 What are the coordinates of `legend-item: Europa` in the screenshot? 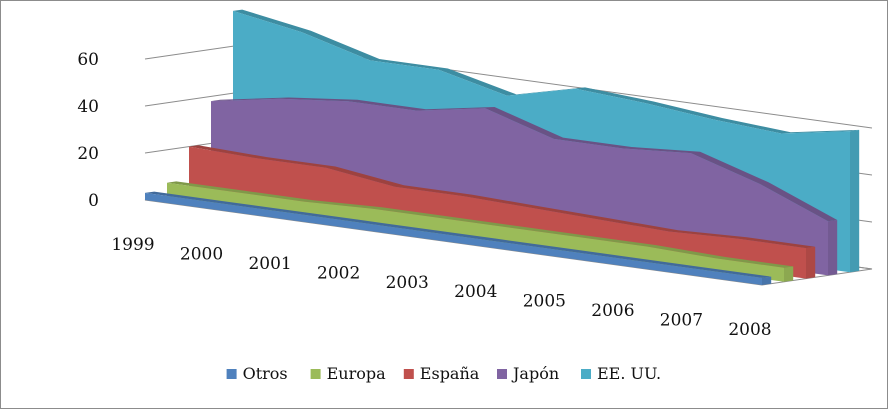 It's located at (348, 373).